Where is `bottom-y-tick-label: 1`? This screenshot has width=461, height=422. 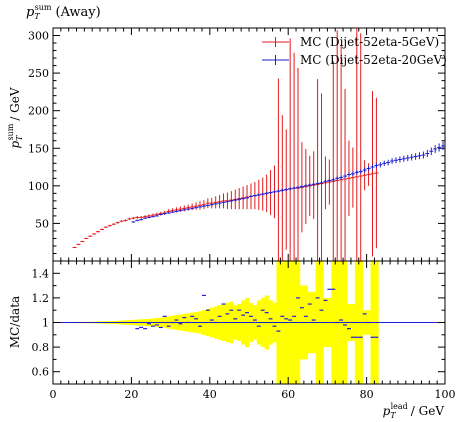
bottom-y-tick-label: 1 is located at coordinates (45, 323).